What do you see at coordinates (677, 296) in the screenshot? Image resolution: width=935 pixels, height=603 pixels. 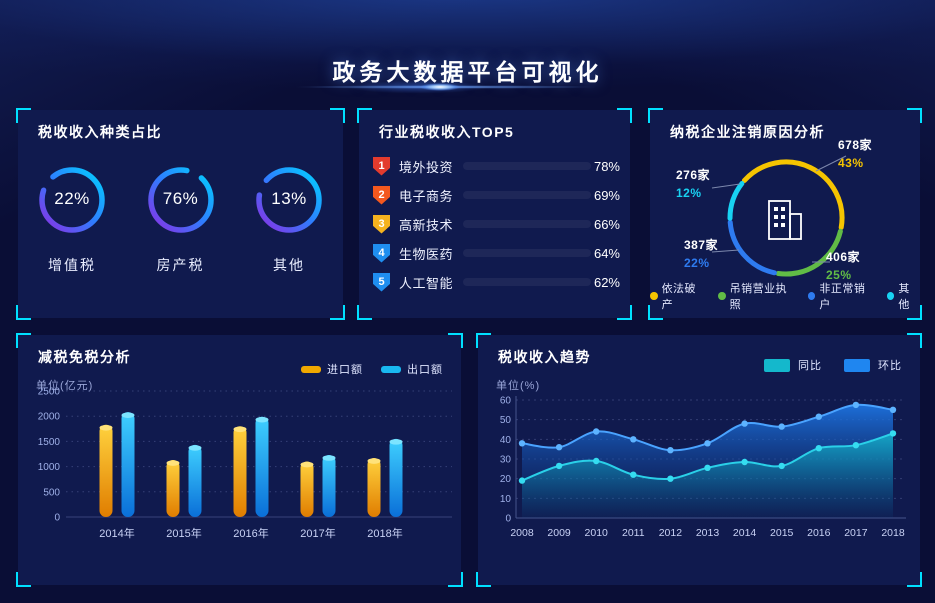 I see `legend-item: 依法破产` at bounding box center [677, 296].